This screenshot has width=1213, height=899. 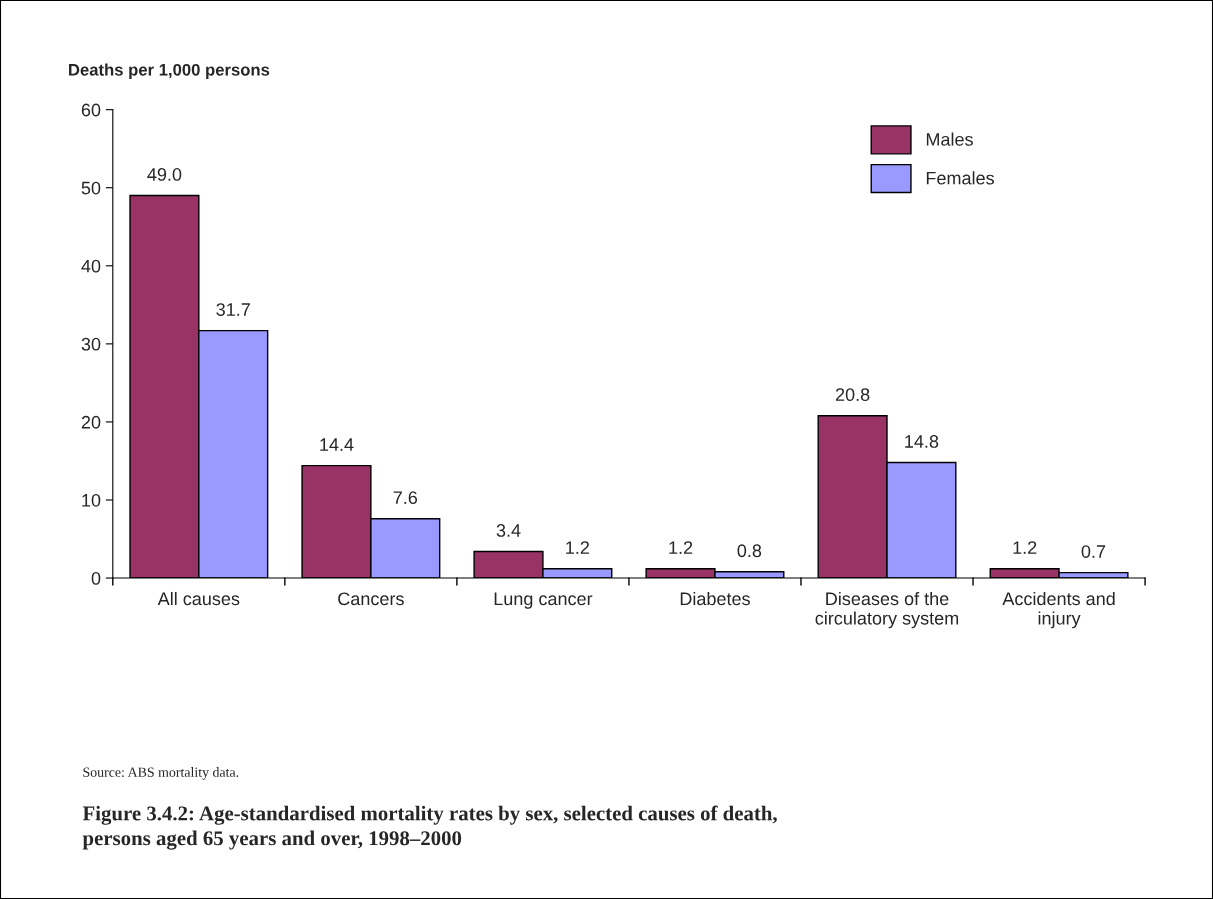 I want to click on y-tick-label: 60, so click(x=91, y=110).